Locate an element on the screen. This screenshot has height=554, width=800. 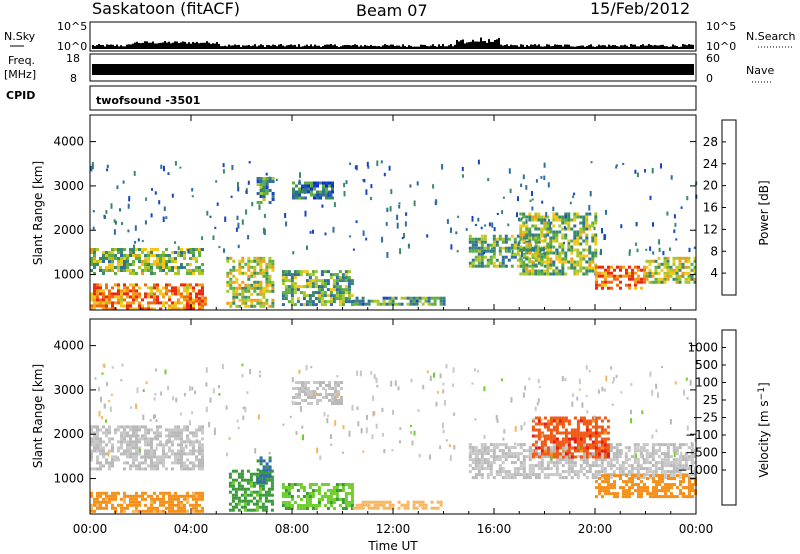
velocity-colorbar-tick: −500 is located at coordinates (701, 453).